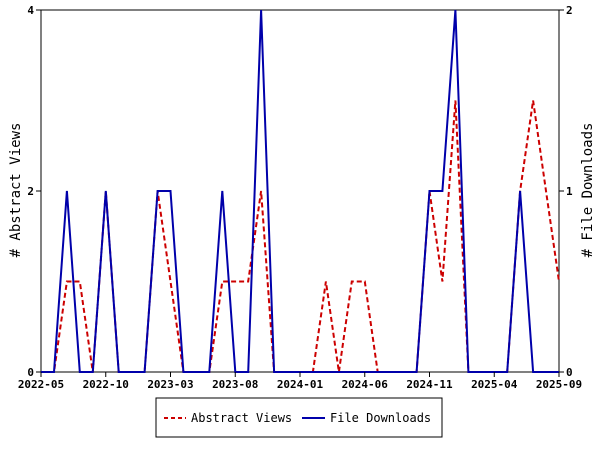 The width and height of the screenshot is (600, 450). Describe the element at coordinates (365, 384) in the screenshot. I see `x-tick-label: 2024-06` at that location.